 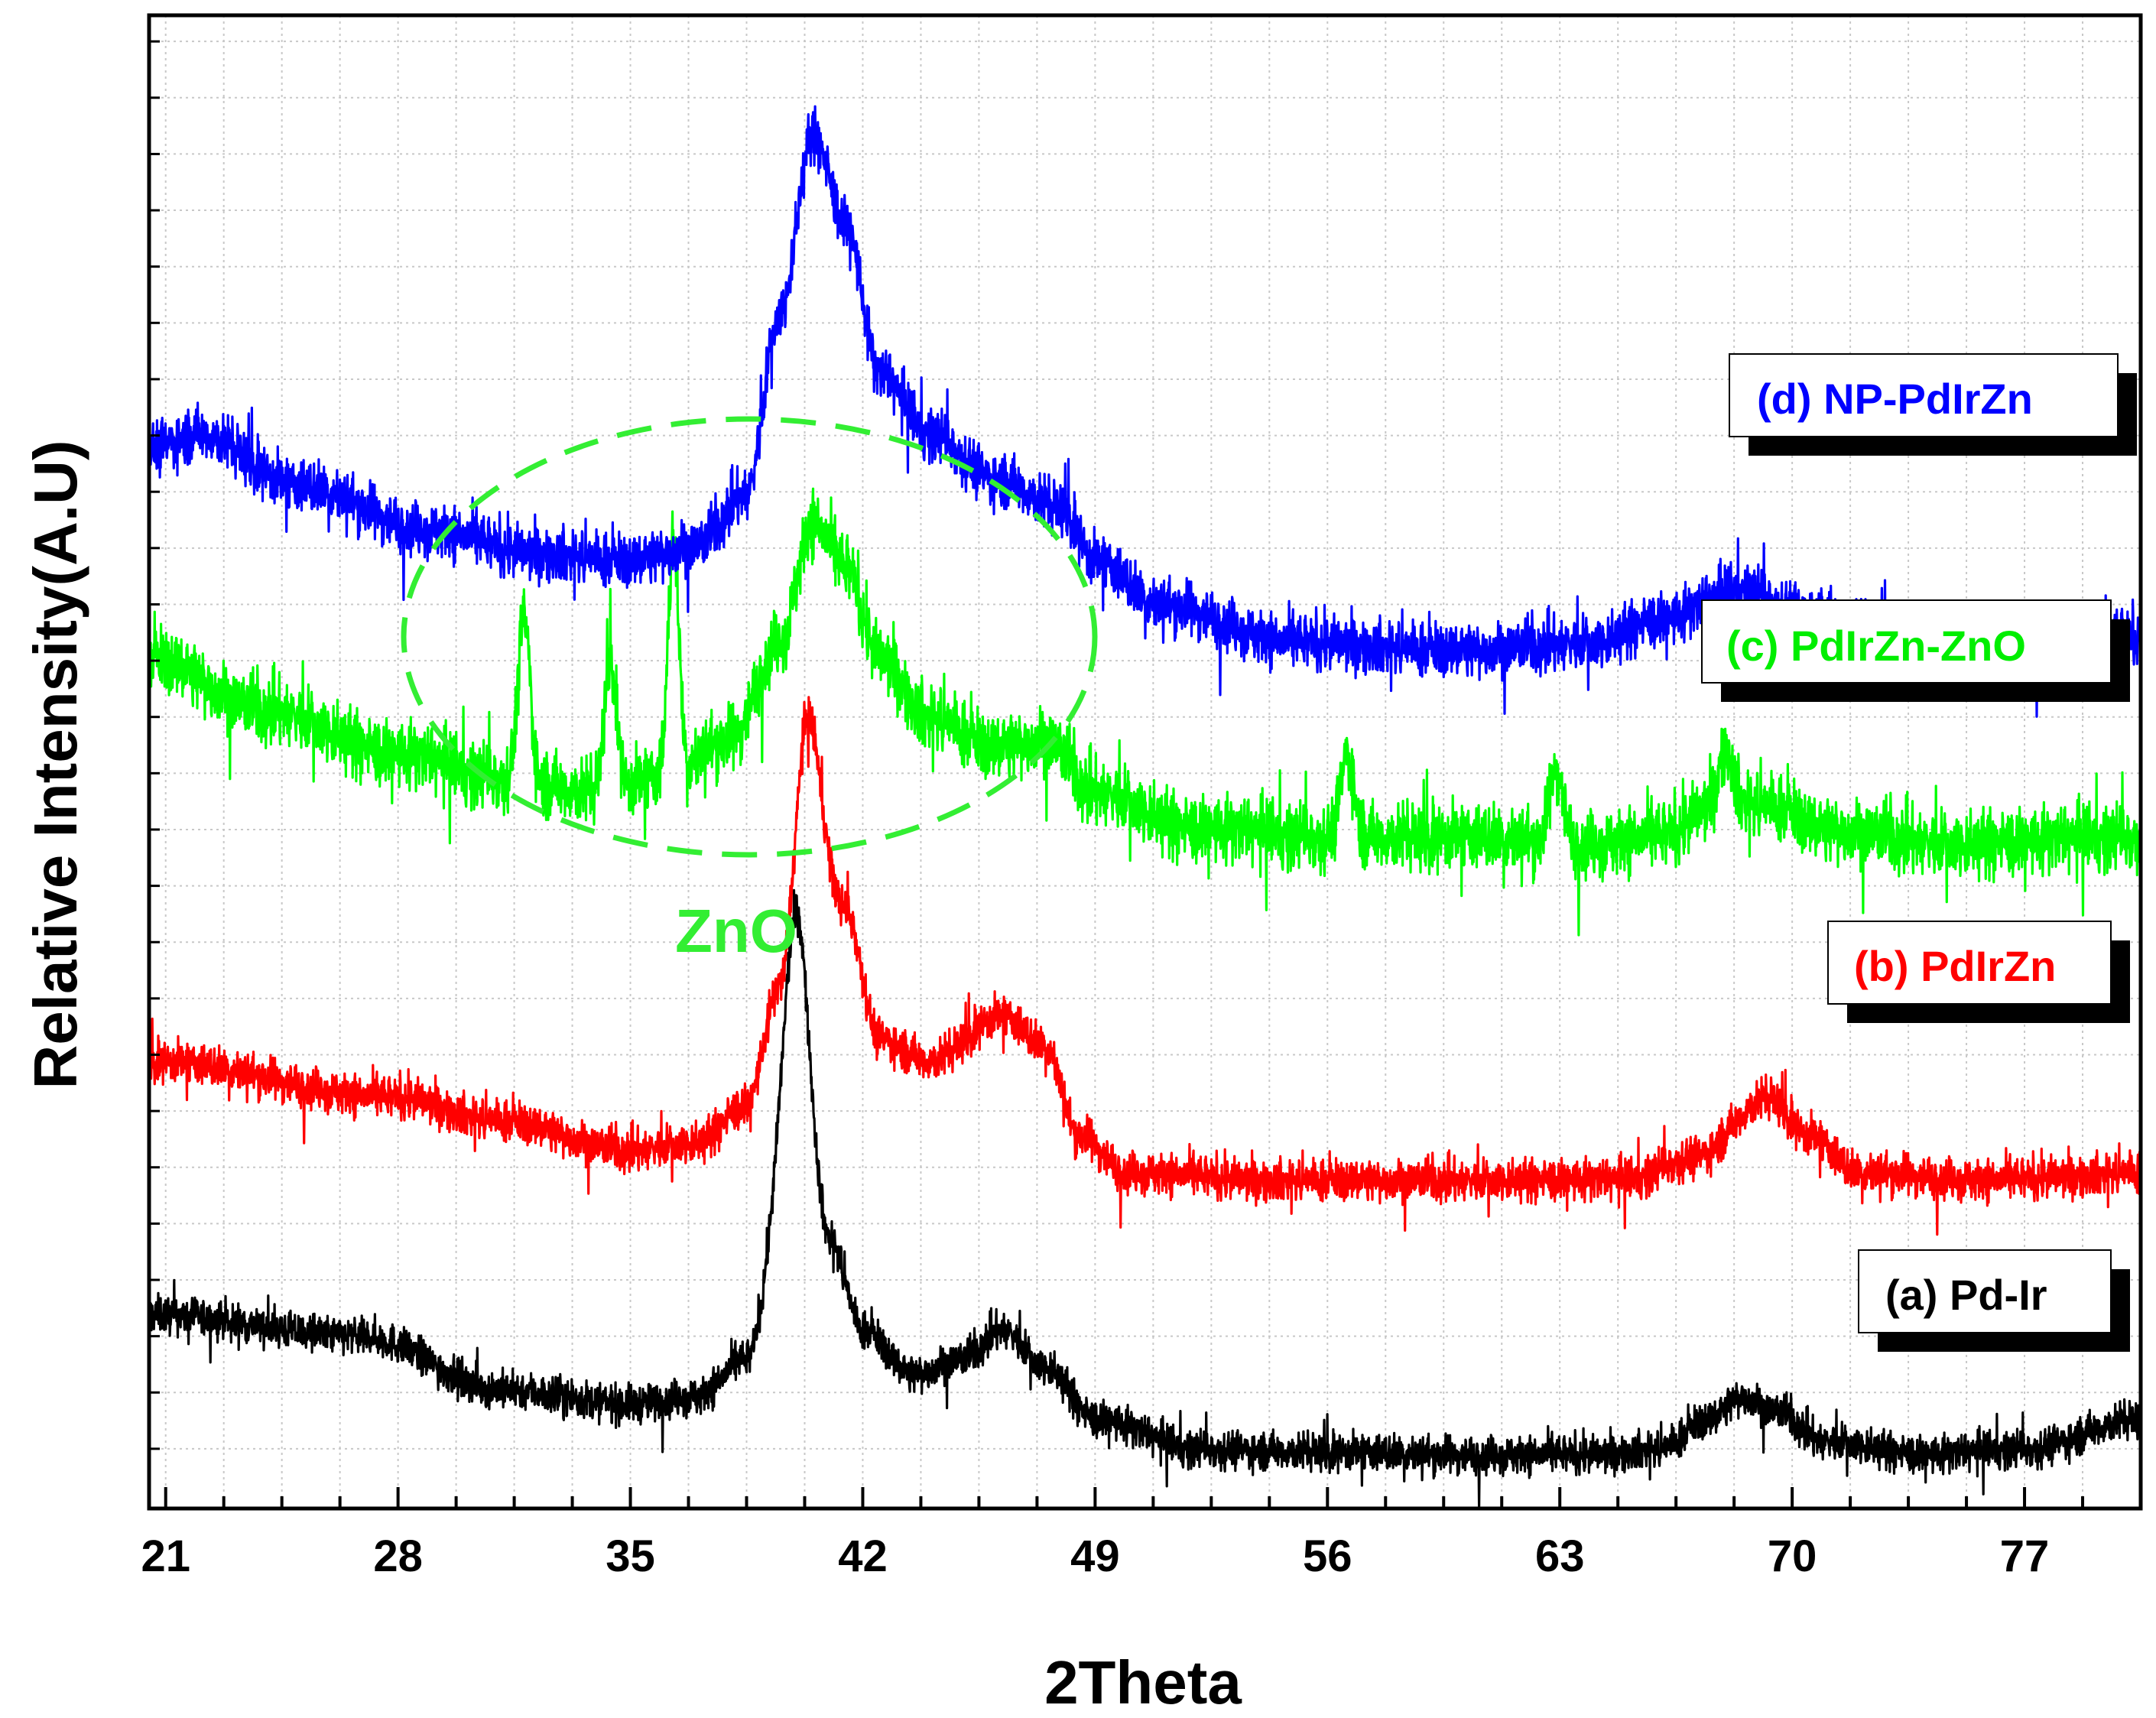 I want to click on y-axis-title: Relative Intensity(A.U), so click(x=55, y=764).